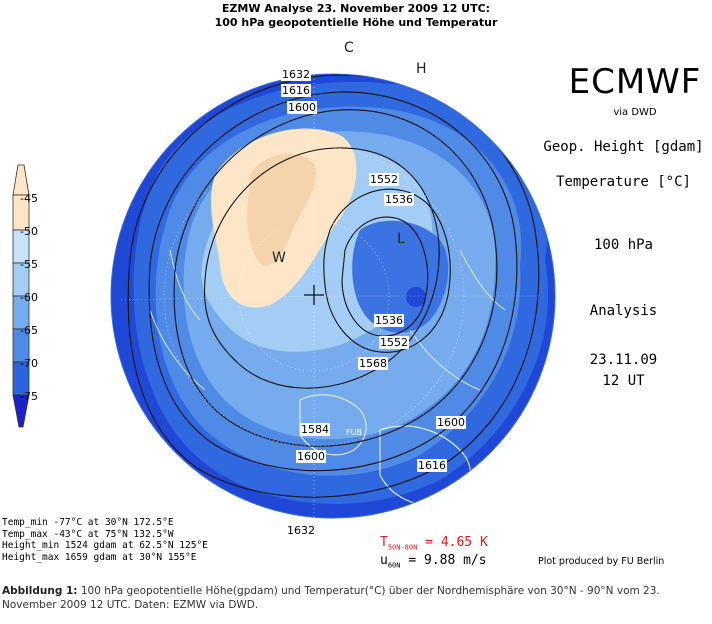 Image resolution: width=712 pixels, height=624 pixels. What do you see at coordinates (384, 542) in the screenshot?
I see `temp-diff-symbol: T` at bounding box center [384, 542].